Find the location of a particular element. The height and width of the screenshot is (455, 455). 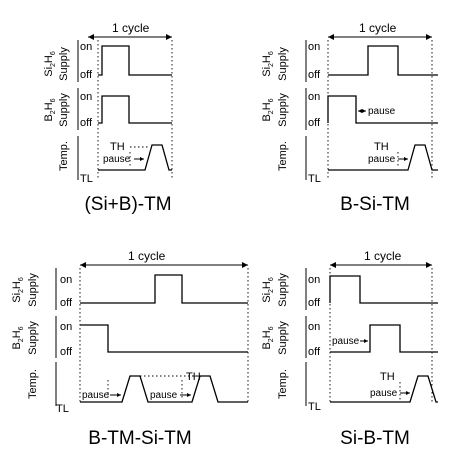

panel-title: Si-B-TM is located at coordinates (375, 438).